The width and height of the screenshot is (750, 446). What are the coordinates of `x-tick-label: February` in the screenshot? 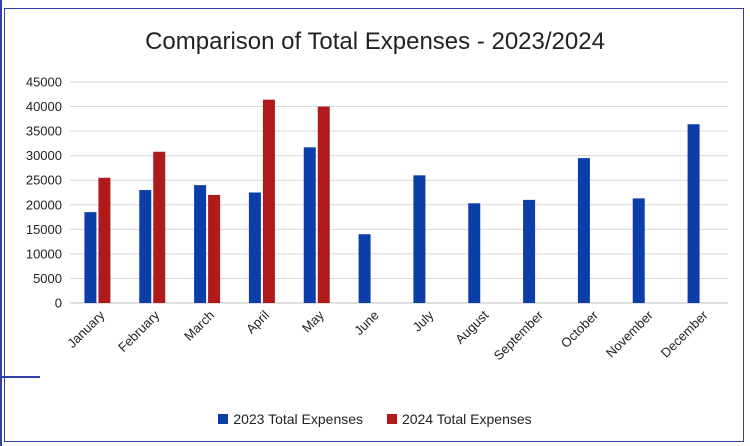 It's located at (139, 331).